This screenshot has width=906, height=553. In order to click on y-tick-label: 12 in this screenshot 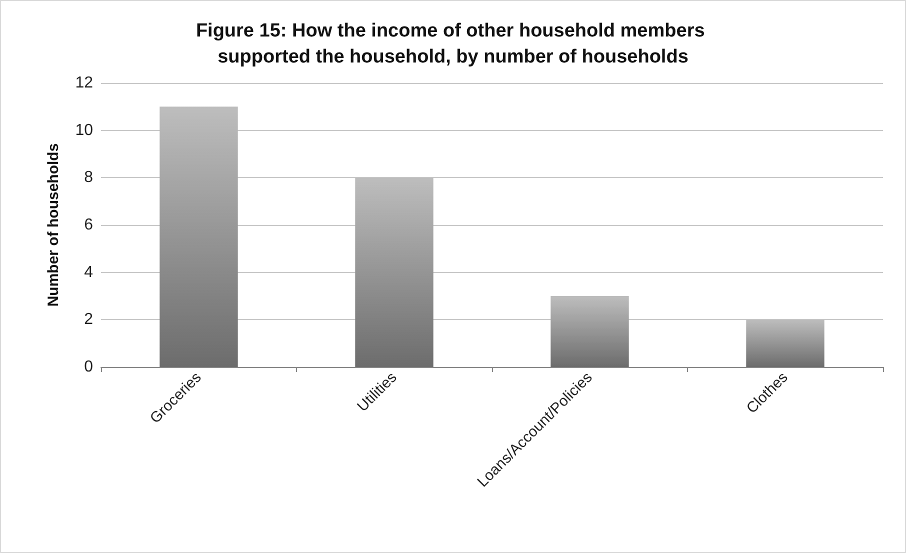, I will do `click(84, 83)`.